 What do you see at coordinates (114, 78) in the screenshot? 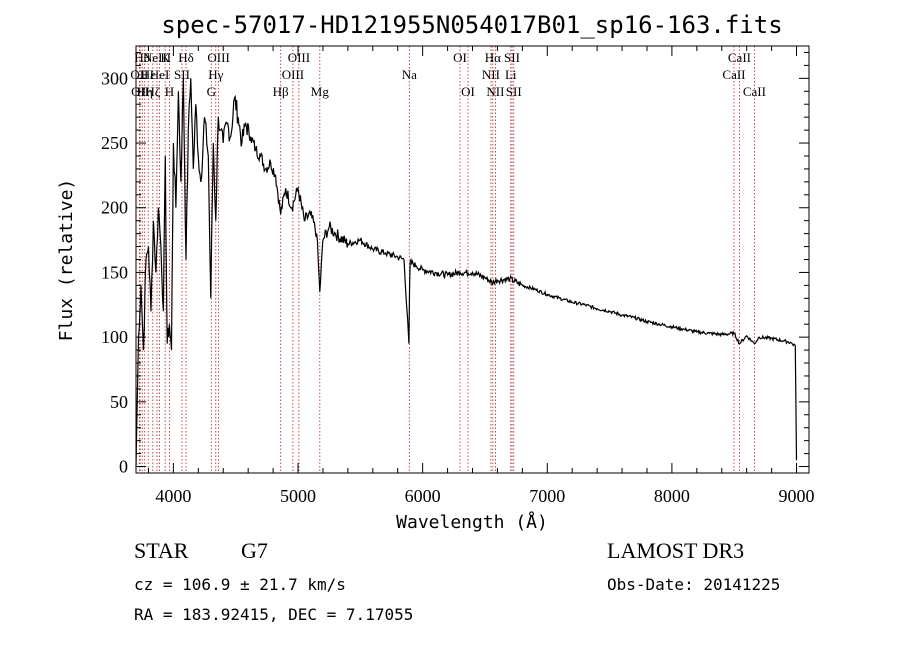
I see `y-tick-label: 300` at bounding box center [114, 78].